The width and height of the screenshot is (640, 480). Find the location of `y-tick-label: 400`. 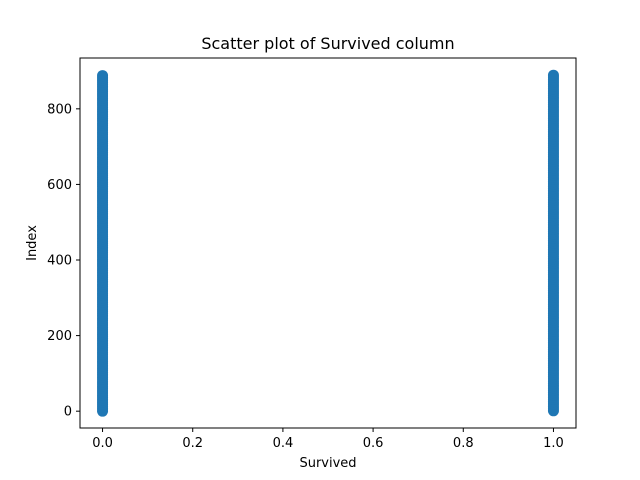

y-tick-label: 400 is located at coordinates (59, 261).